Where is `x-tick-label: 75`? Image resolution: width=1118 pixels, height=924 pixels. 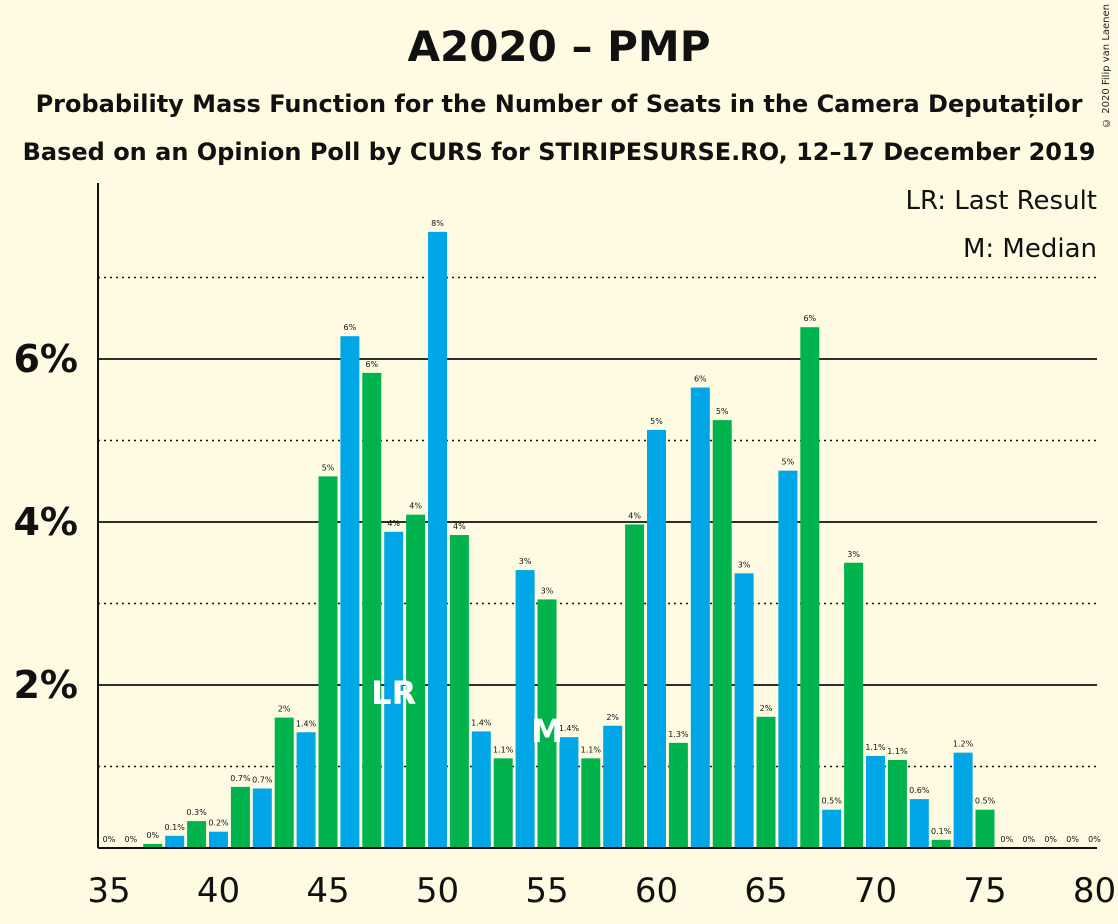 x-tick-label: 75 is located at coordinates (984, 891).